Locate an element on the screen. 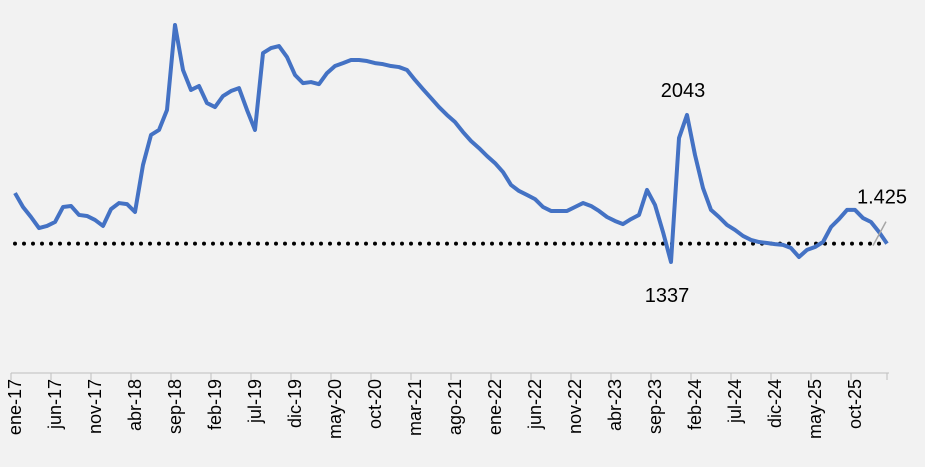  x-tick-label: jul-19 is located at coordinates (255, 401).